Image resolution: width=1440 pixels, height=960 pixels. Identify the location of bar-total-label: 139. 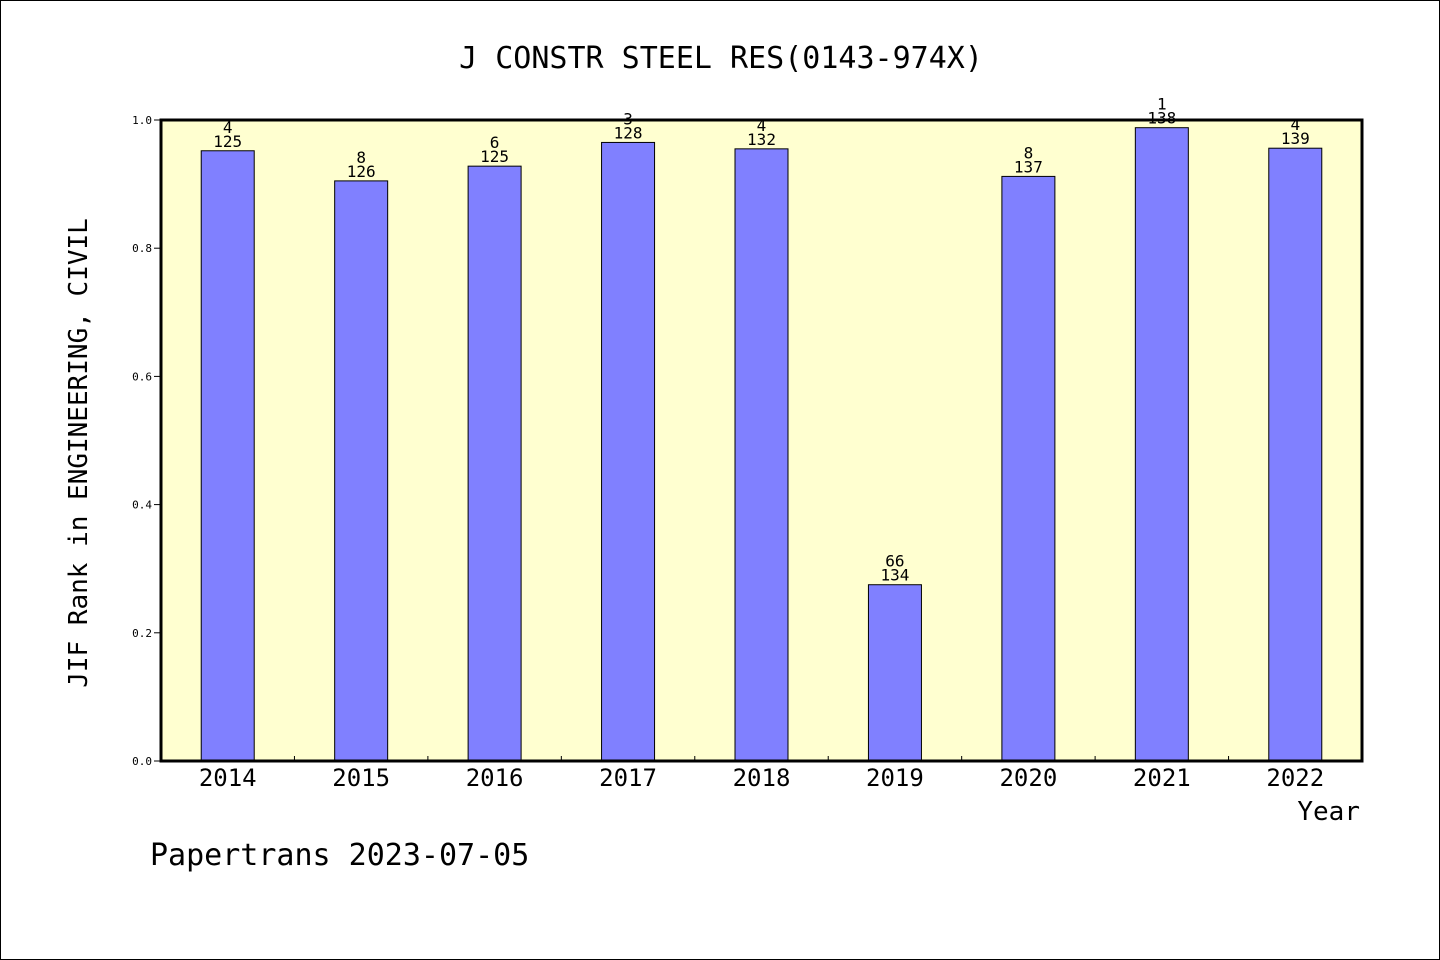
(1295, 138).